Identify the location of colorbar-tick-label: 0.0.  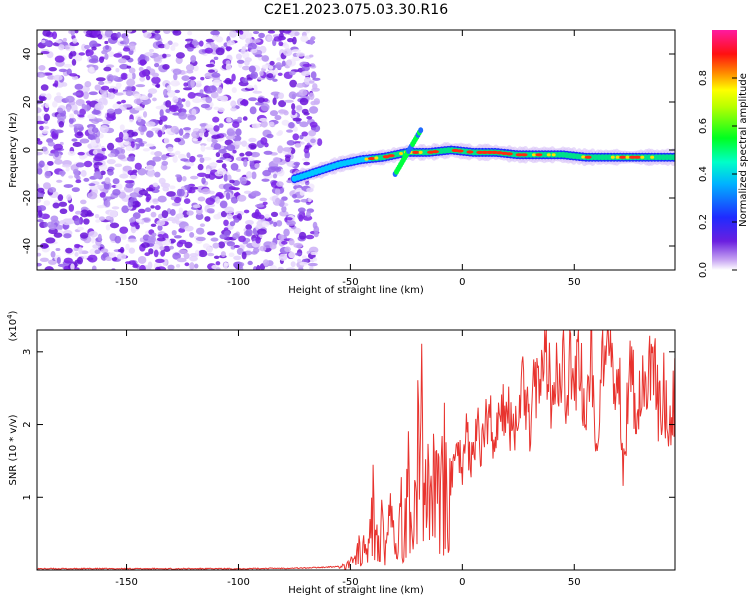
(703, 270).